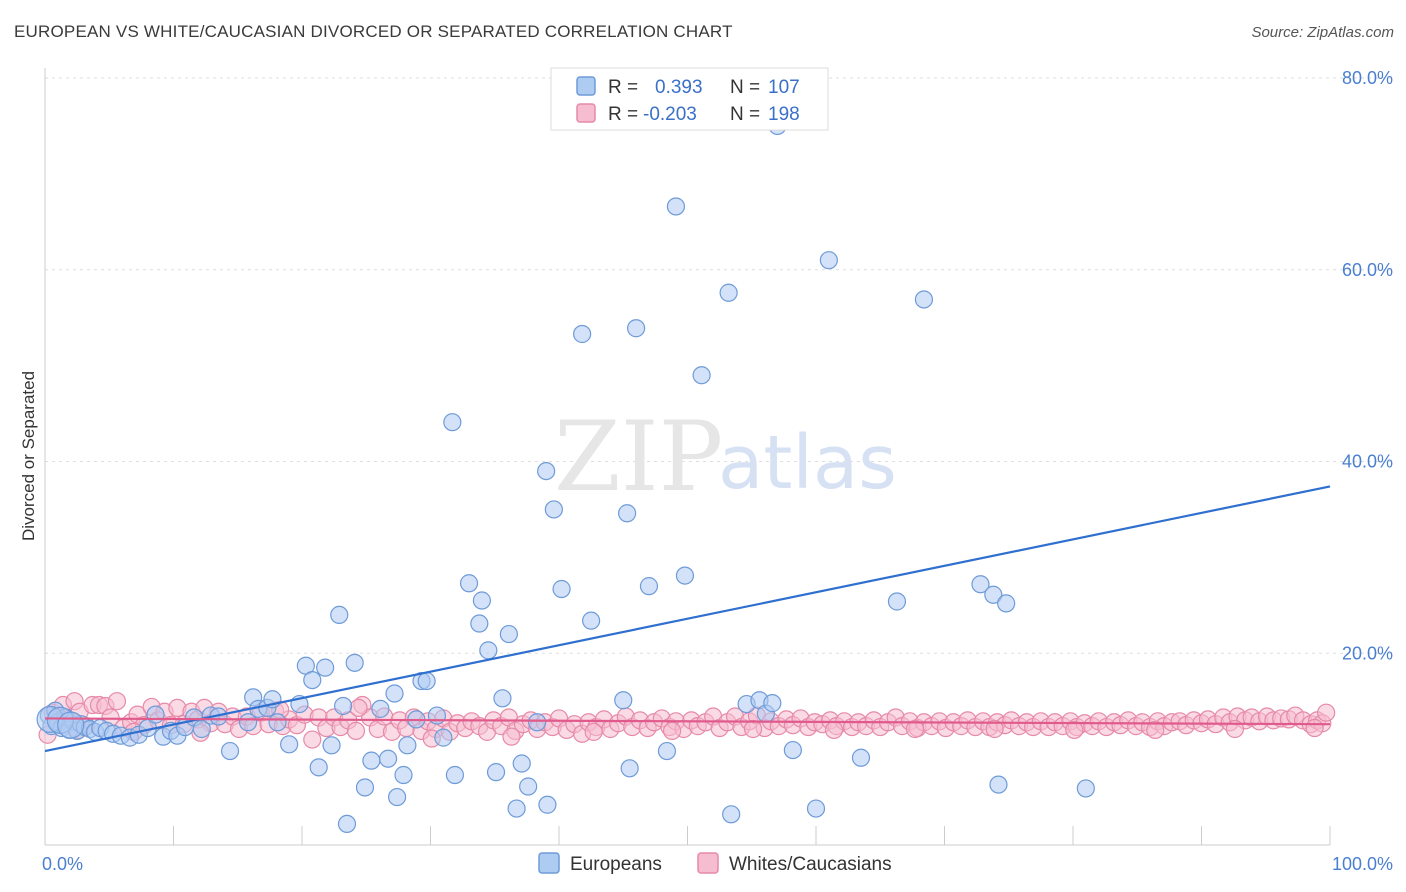 The height and width of the screenshot is (892, 1406). Describe the element at coordinates (623, 114) in the screenshot. I see `stats-r-label-whites: R =` at that location.